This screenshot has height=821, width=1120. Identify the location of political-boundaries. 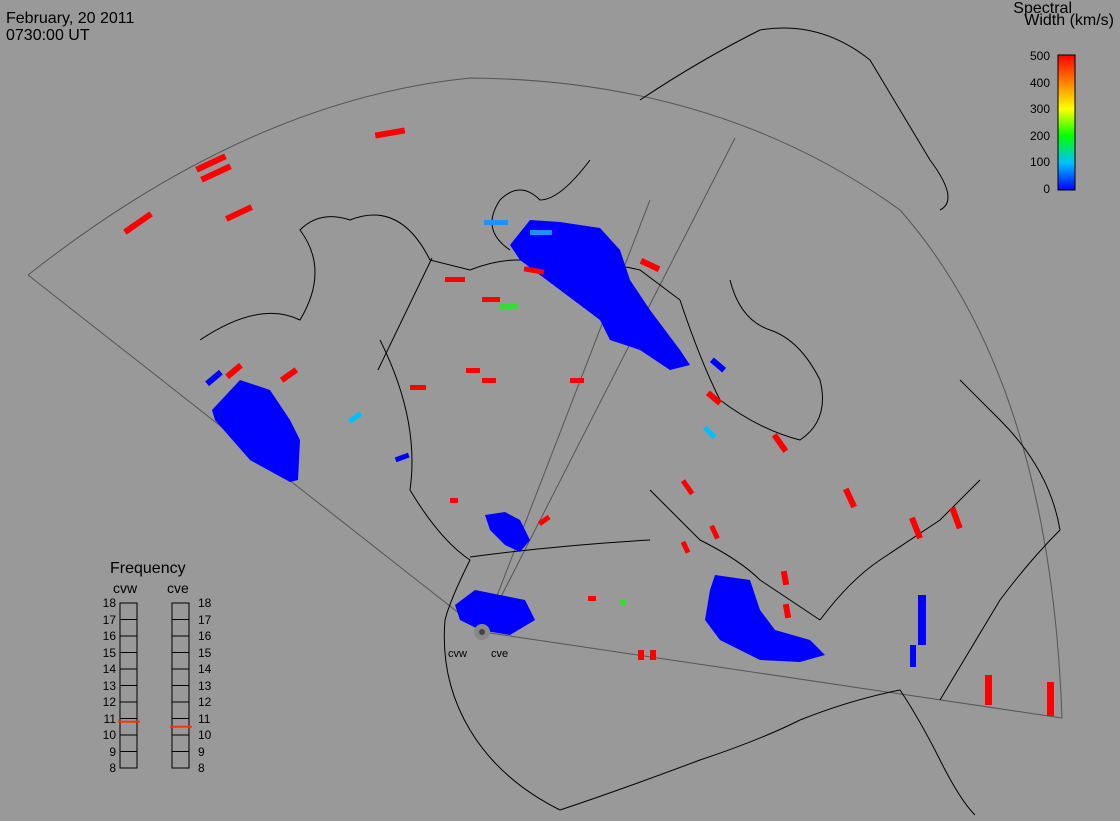
(514, 407).